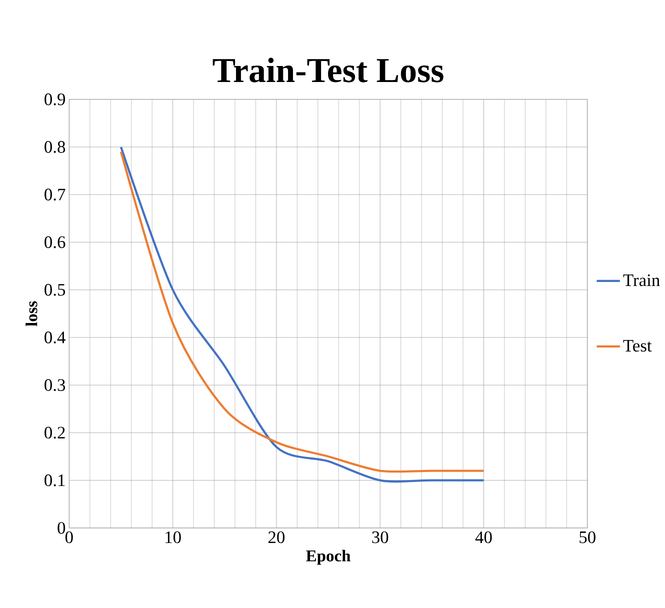  I want to click on x-axis-title: Epoch, so click(328, 557).